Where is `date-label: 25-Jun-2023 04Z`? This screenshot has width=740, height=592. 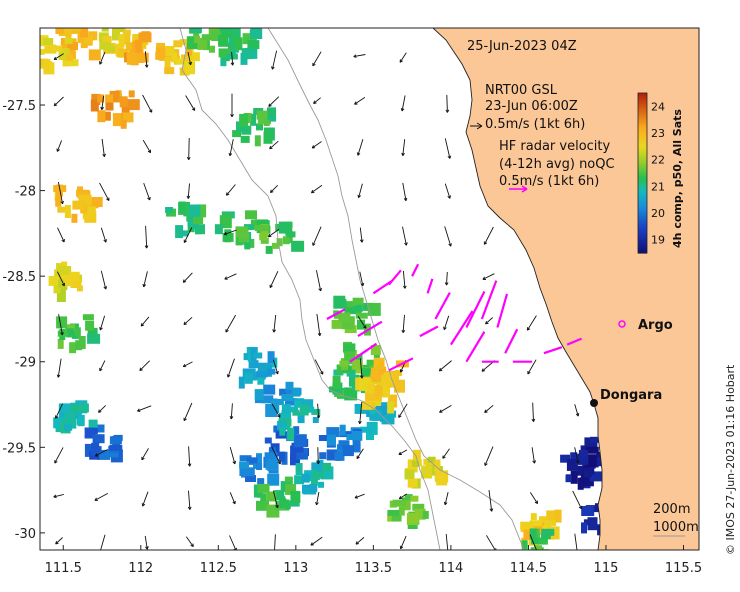
date-label: 25-Jun-2023 04Z is located at coordinates (522, 46).